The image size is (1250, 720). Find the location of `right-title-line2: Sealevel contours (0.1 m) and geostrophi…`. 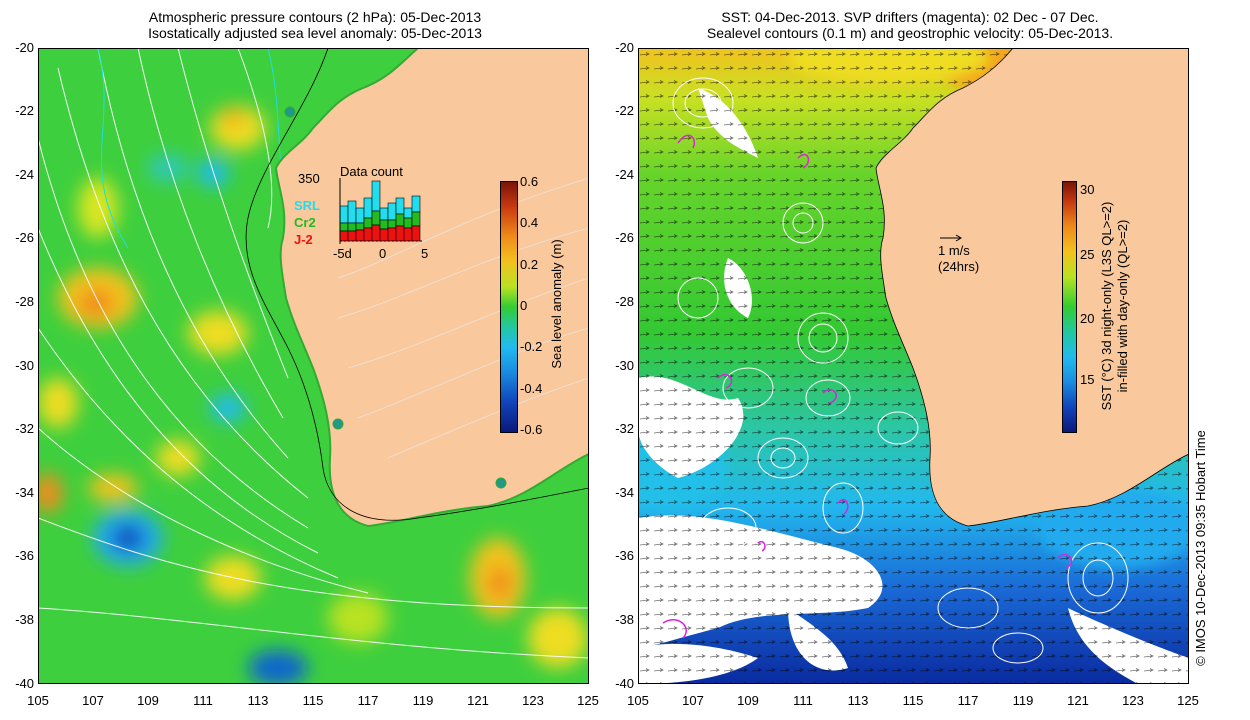

right-title-line2: Sealevel contours (0.1 m) and geostrophi… is located at coordinates (910, 33).